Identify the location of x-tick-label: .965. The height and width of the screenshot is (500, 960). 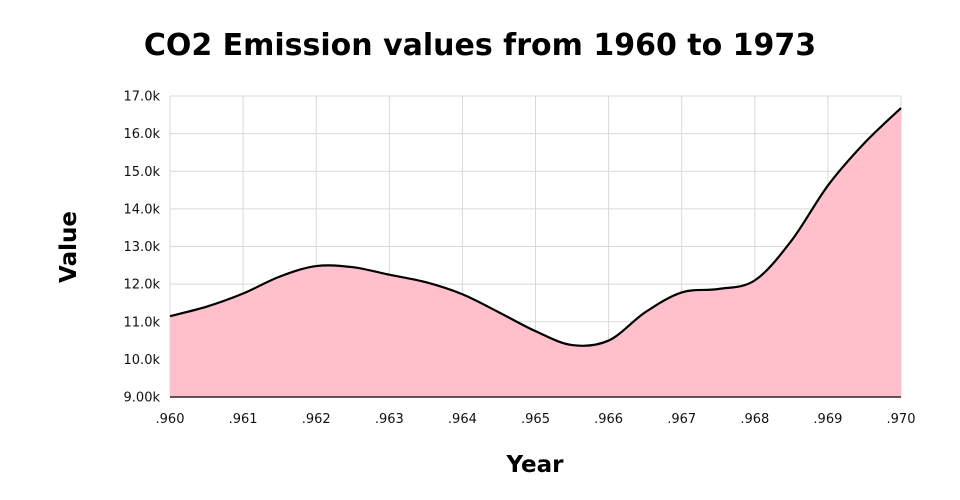
(535, 419).